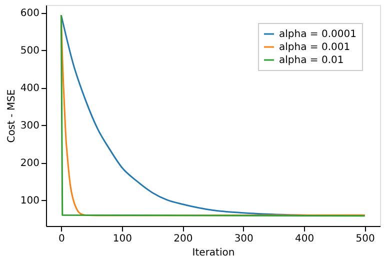 Image resolution: width=392 pixels, height=266 pixels. What do you see at coordinates (183, 239) in the screenshot?
I see `x-tick-label: 200` at bounding box center [183, 239].